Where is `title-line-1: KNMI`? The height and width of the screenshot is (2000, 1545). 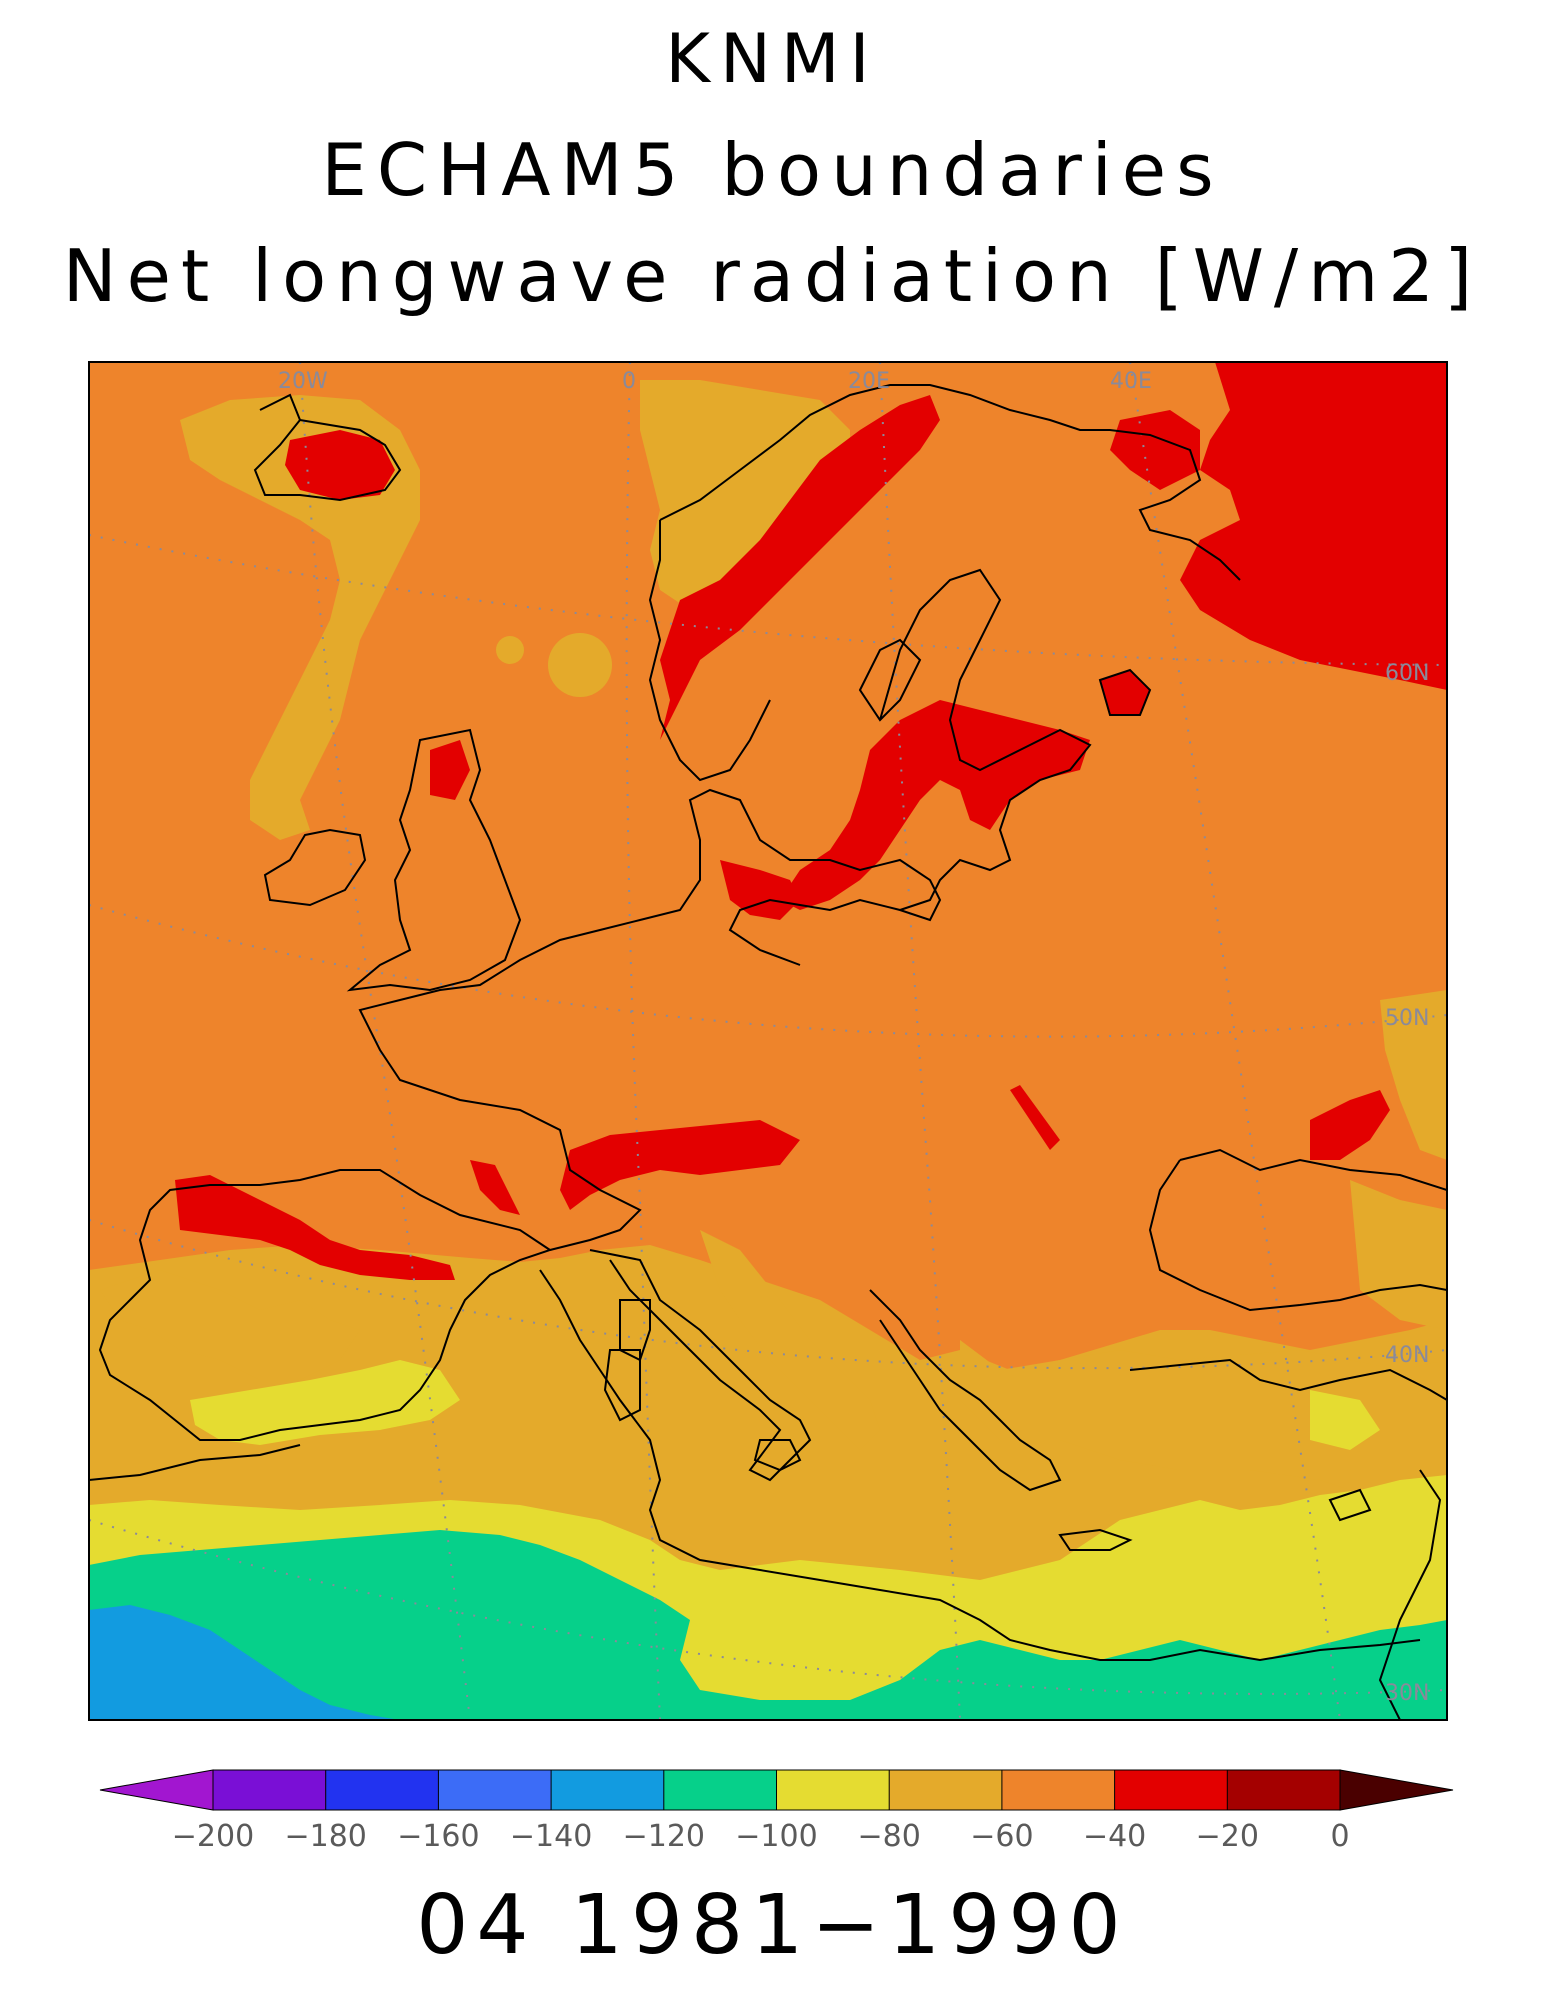 title-line-1: KNMI is located at coordinates (772, 59).